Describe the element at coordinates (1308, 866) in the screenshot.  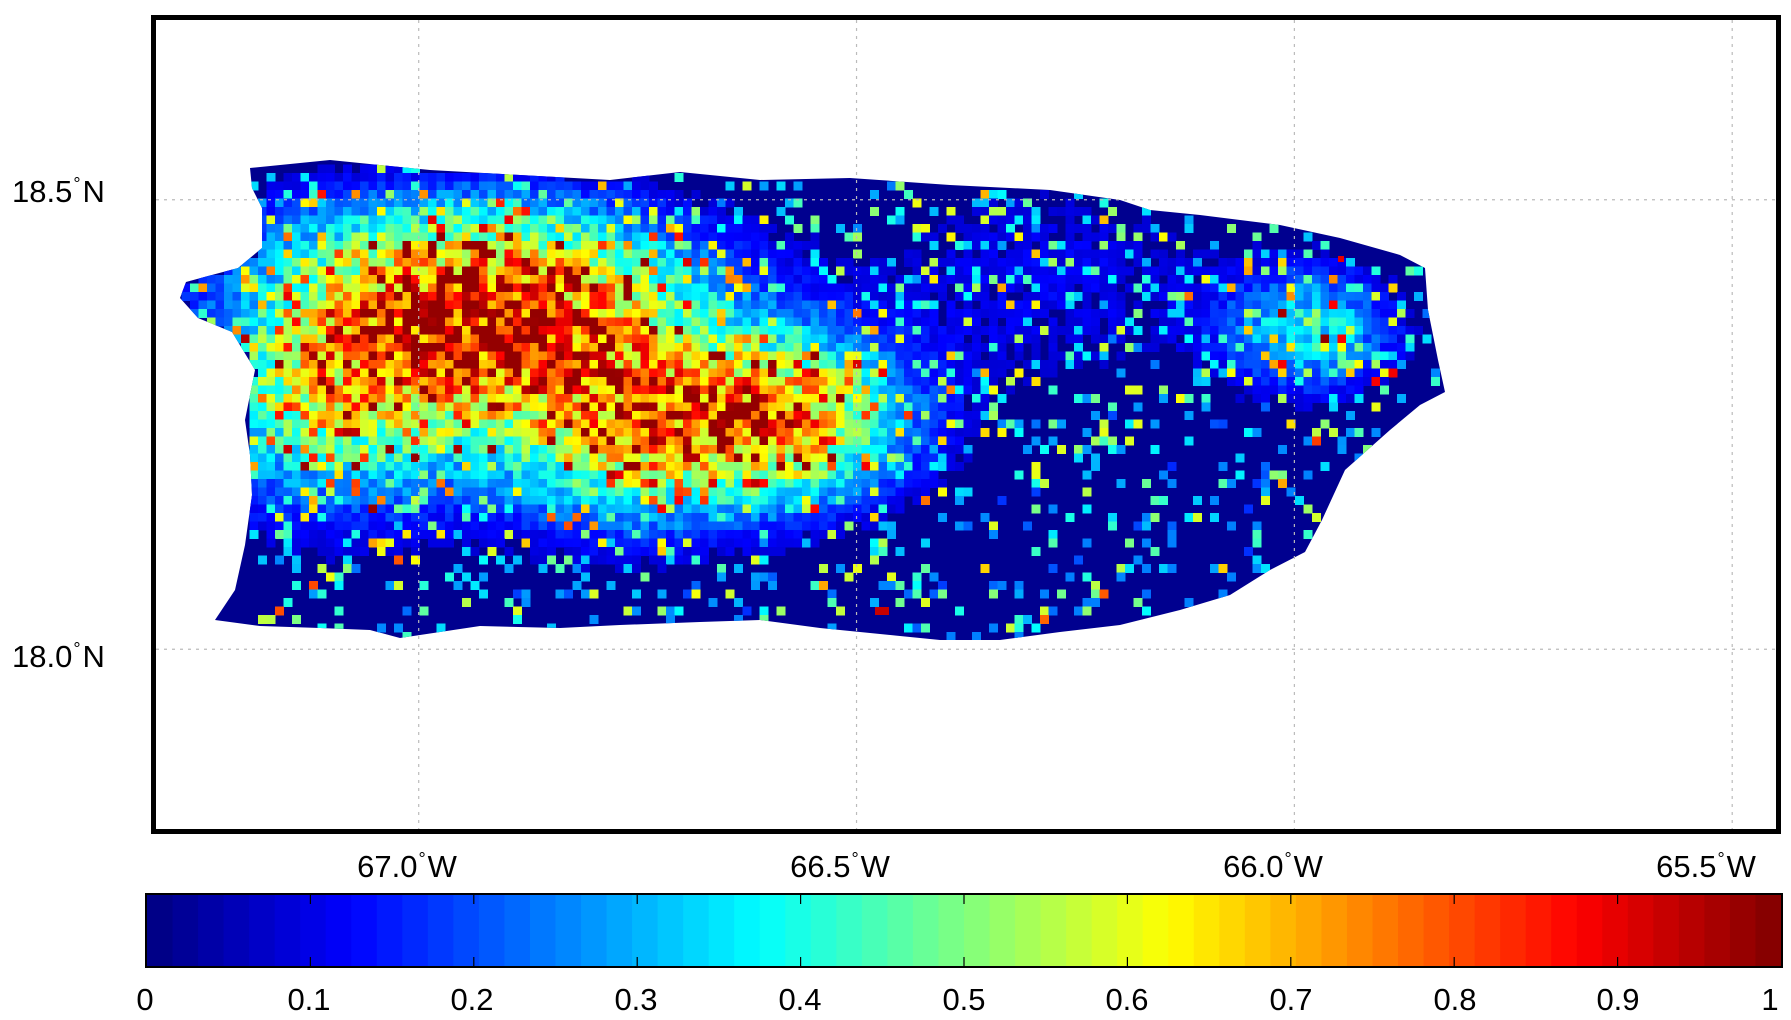
I see `lon-label-66-0-suffix: W` at that location.